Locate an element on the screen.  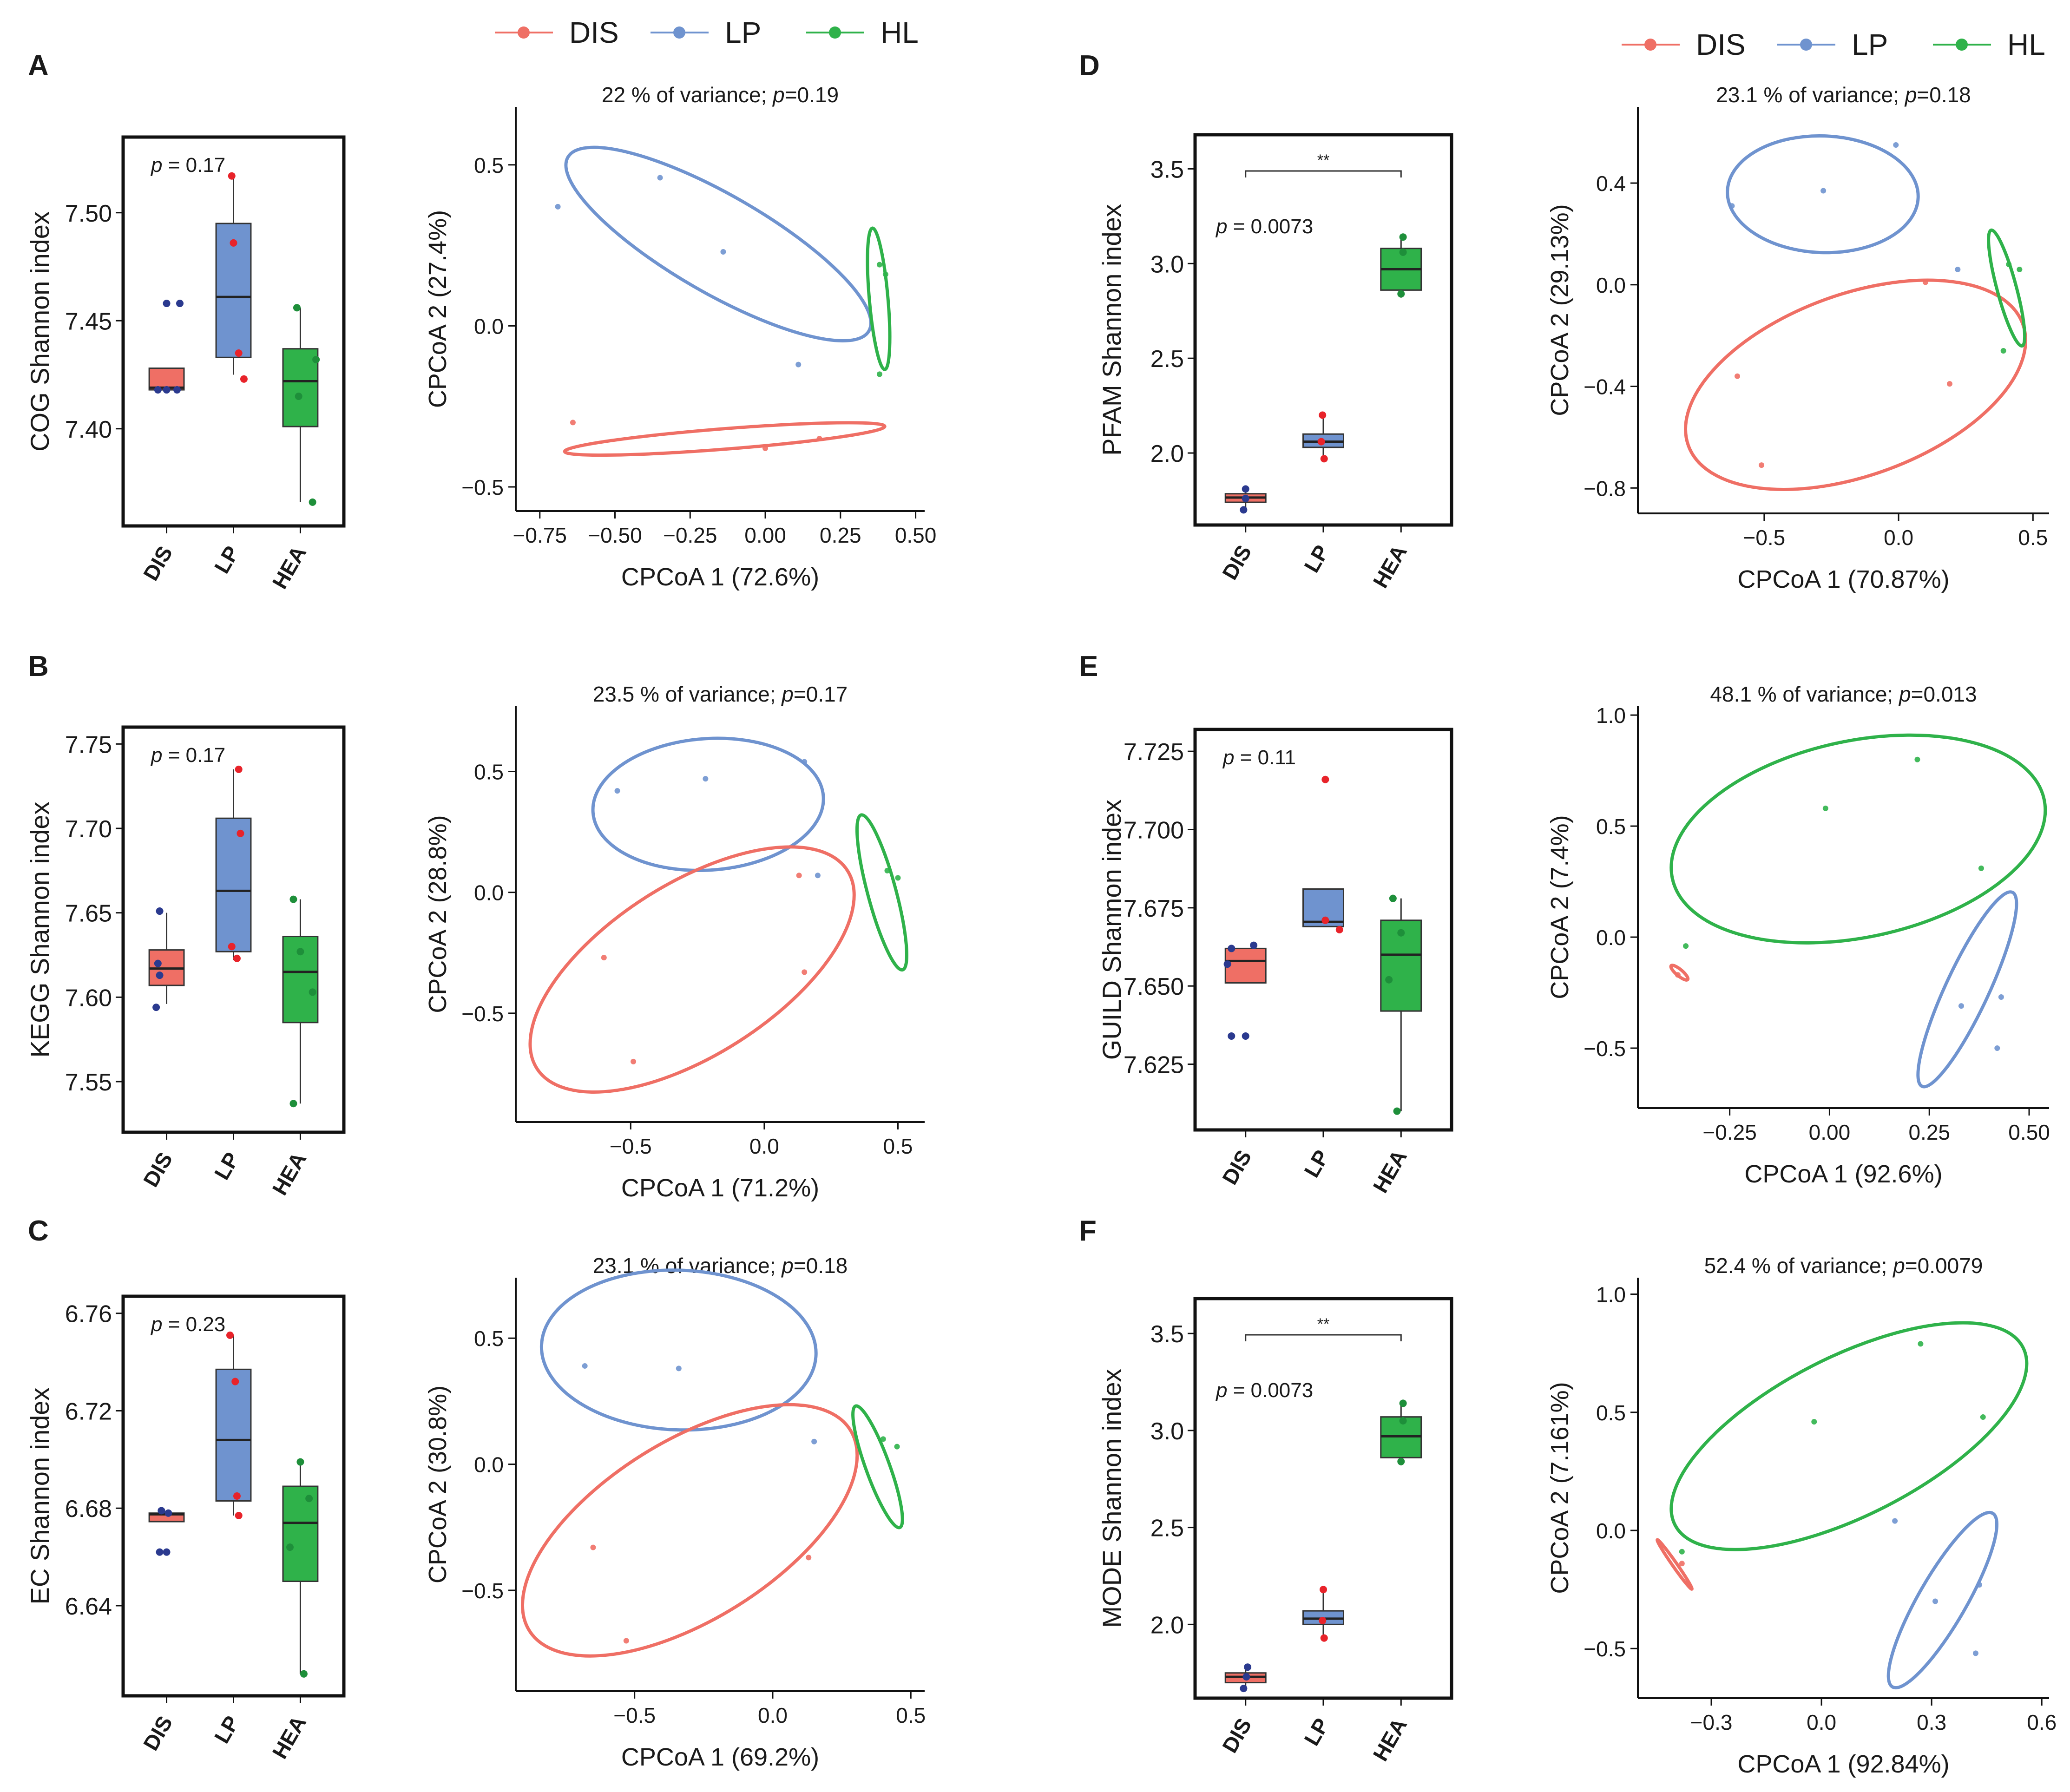
y-axis-label: COG Shannon index is located at coordinates (39, 331).